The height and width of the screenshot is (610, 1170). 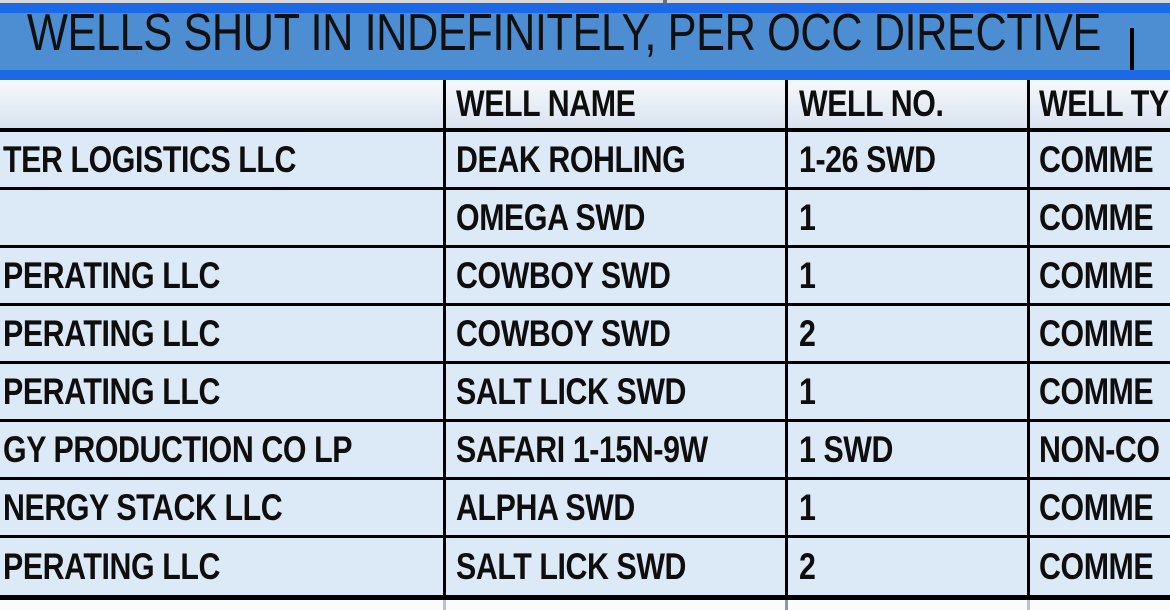 I want to click on cell-well-name: SAFARI 1-15N-9W, so click(x=582, y=449).